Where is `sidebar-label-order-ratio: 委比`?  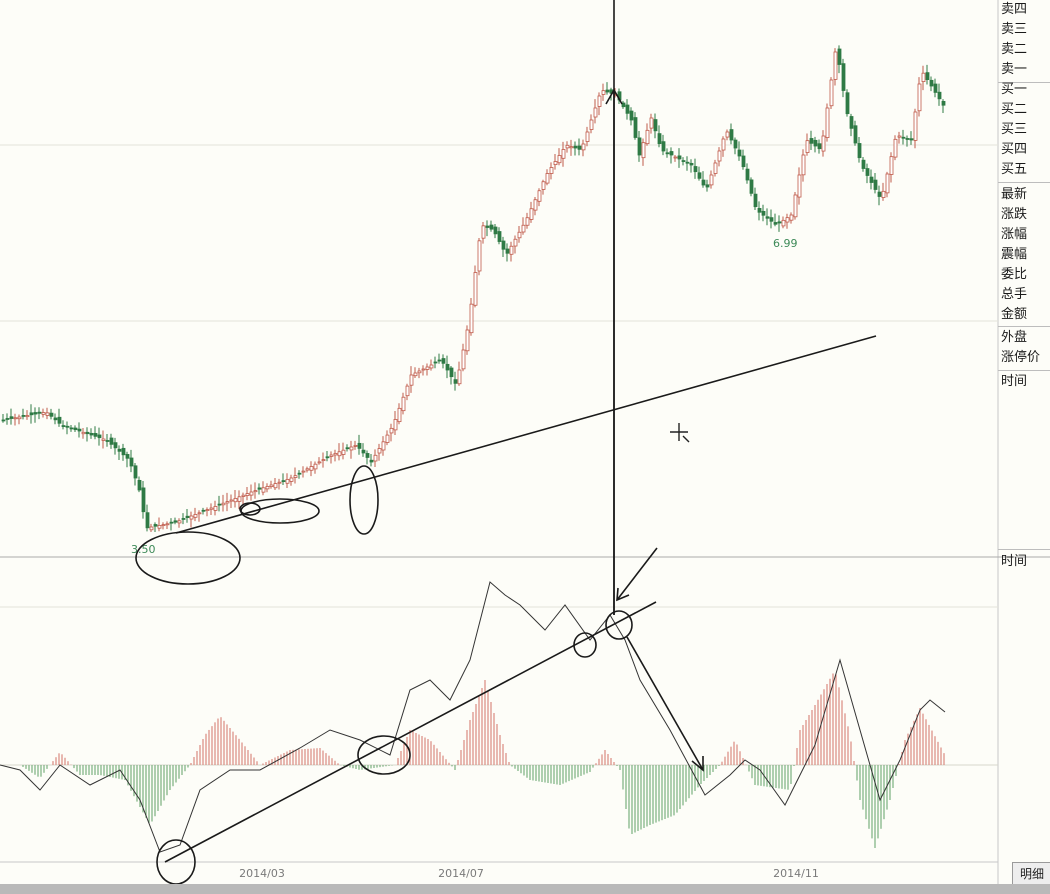
sidebar-label-order-ratio: 委比 is located at coordinates (1014, 274).